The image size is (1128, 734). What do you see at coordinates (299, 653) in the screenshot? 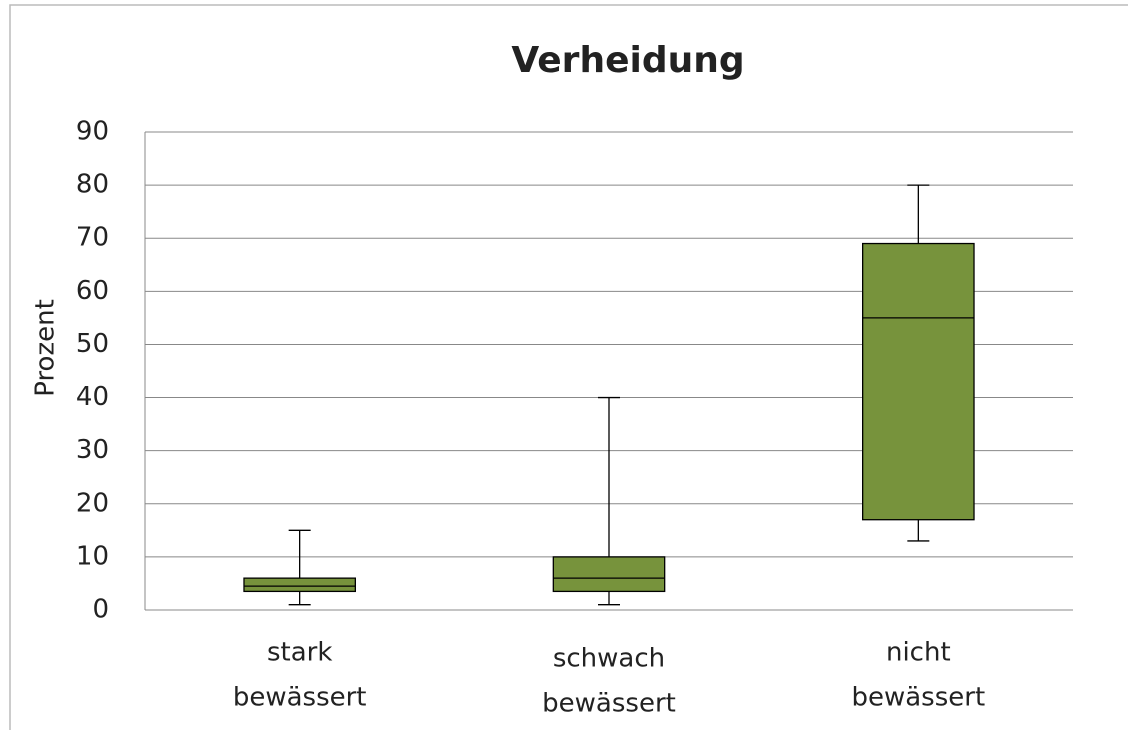
I see `x-tick-label: stark` at bounding box center [299, 653].